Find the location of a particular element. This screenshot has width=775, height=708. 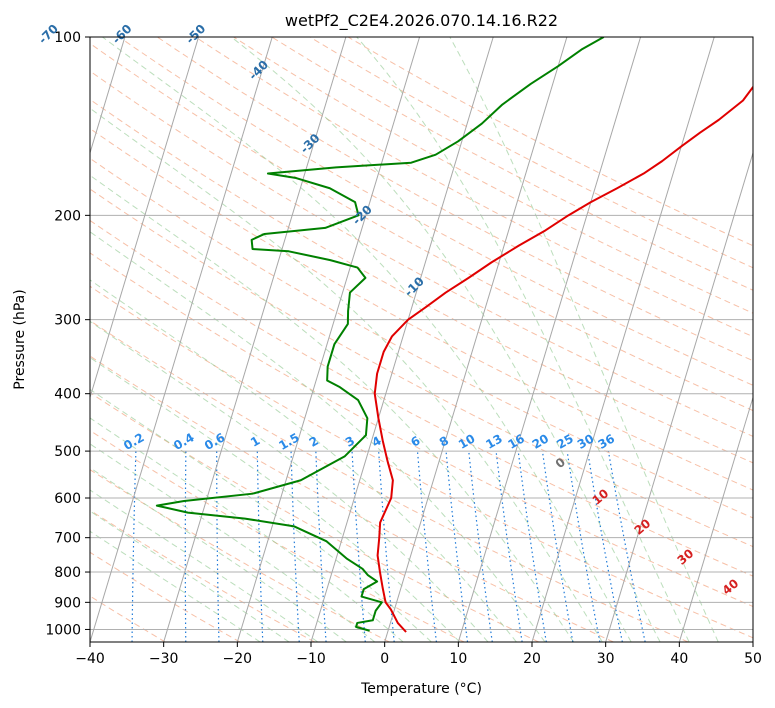

y-tick-label: 100 is located at coordinates (67, 38).